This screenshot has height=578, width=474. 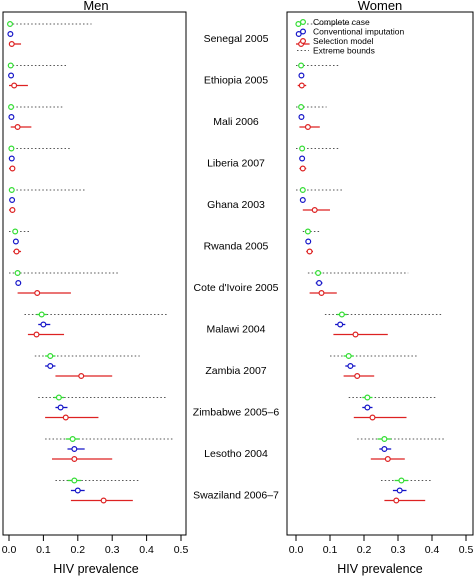 What do you see at coordinates (398, 550) in the screenshot?
I see `women-x-tick-label: 0.3` at bounding box center [398, 550].